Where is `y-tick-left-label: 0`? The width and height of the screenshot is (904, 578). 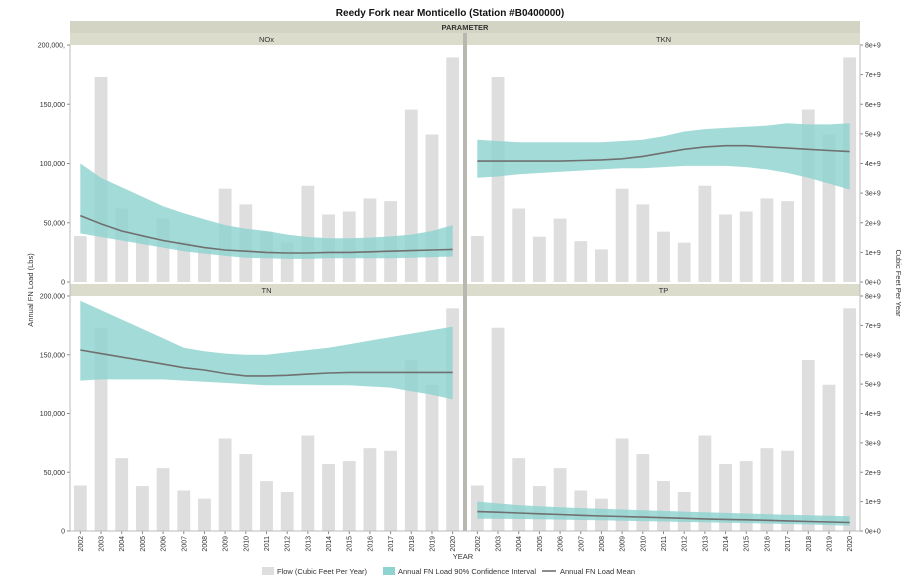
y-tick-left-label: 0 is located at coordinates (63, 283).